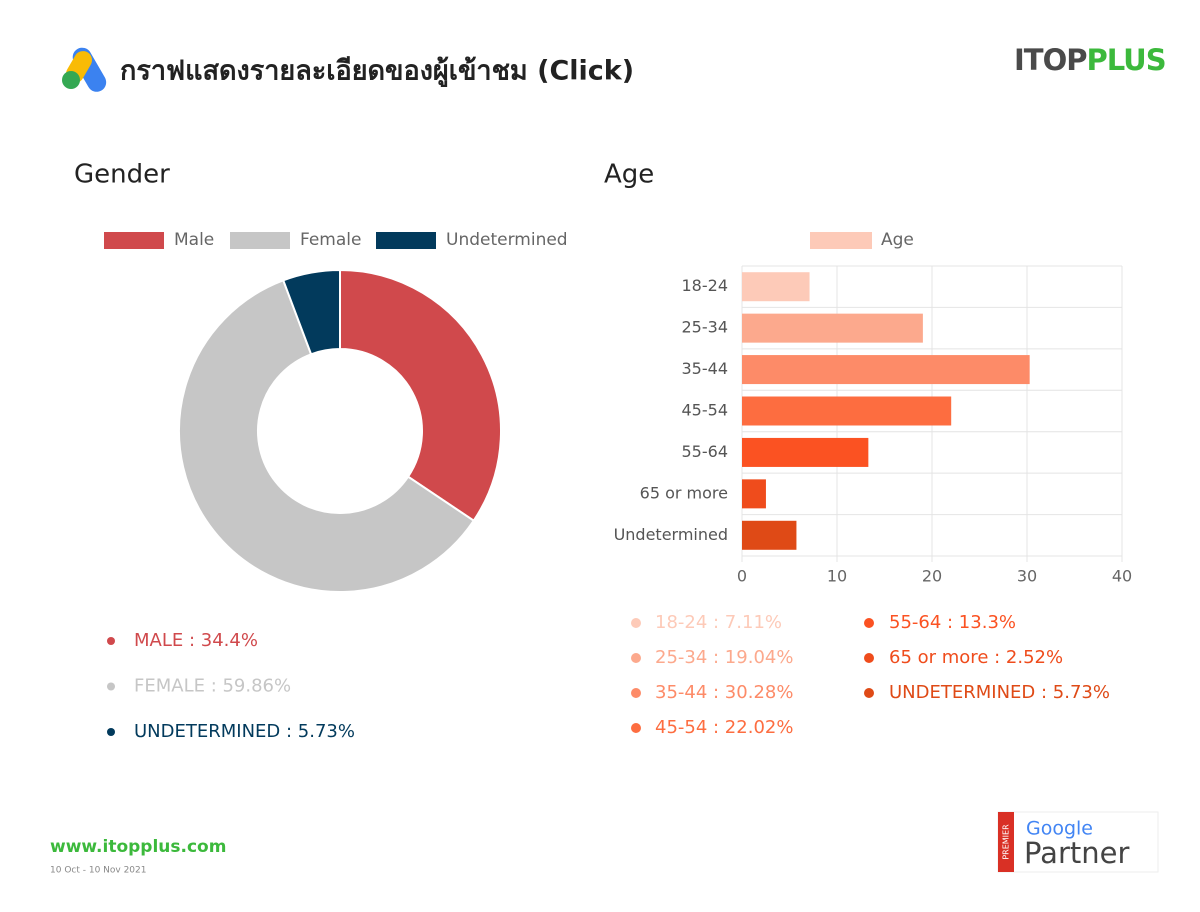 This screenshot has height=912, width=1200. Describe the element at coordinates (330, 240) in the screenshot. I see `legend-label: Female` at that location.